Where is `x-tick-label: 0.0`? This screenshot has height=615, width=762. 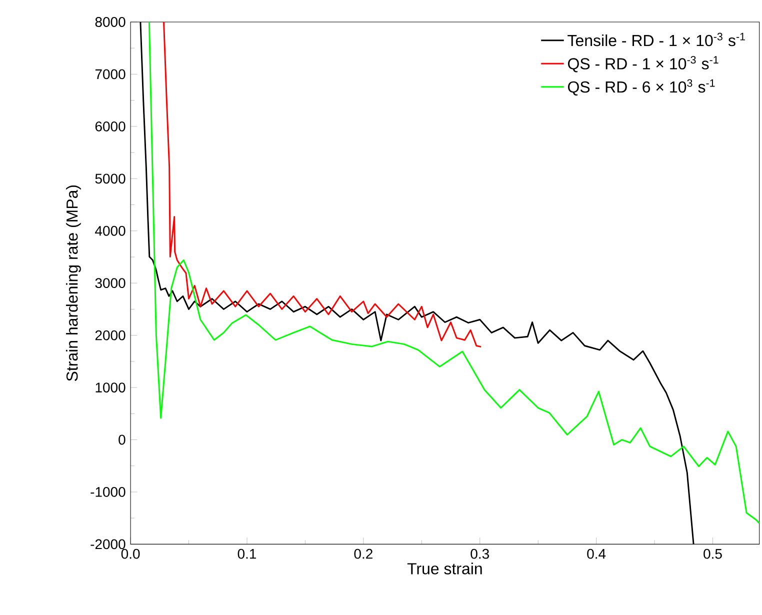 x-tick-label: 0.0 is located at coordinates (130, 554).